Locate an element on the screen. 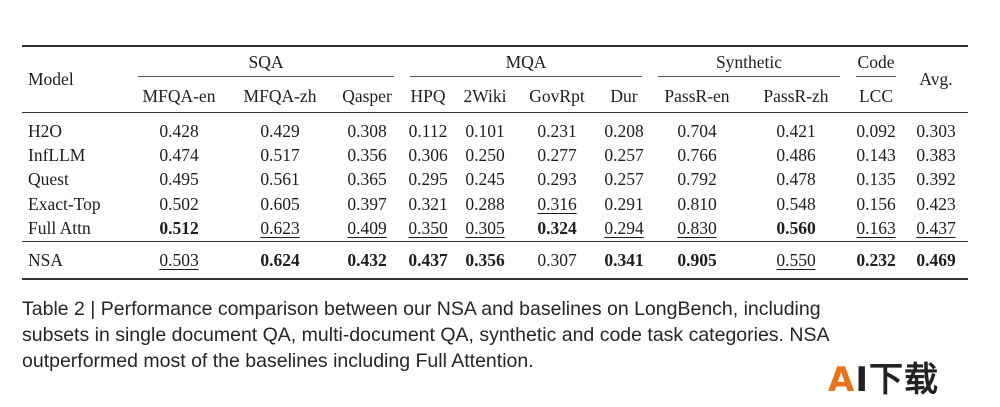  score-cell: 0.397 is located at coordinates (367, 204).